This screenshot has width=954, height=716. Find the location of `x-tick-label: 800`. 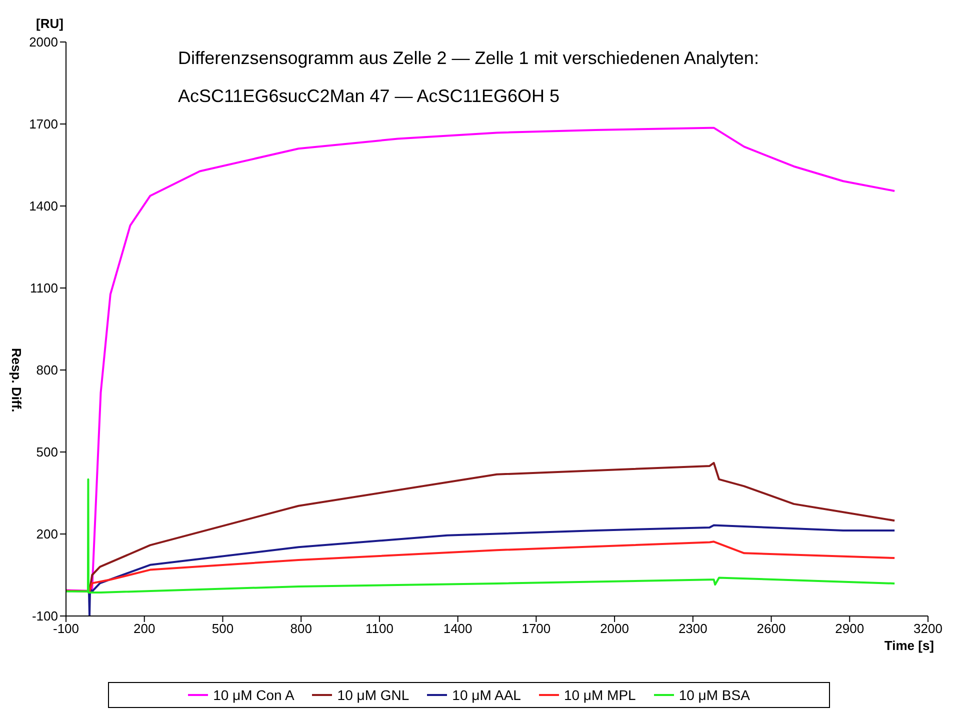

x-tick-label: 800 is located at coordinates (301, 628).